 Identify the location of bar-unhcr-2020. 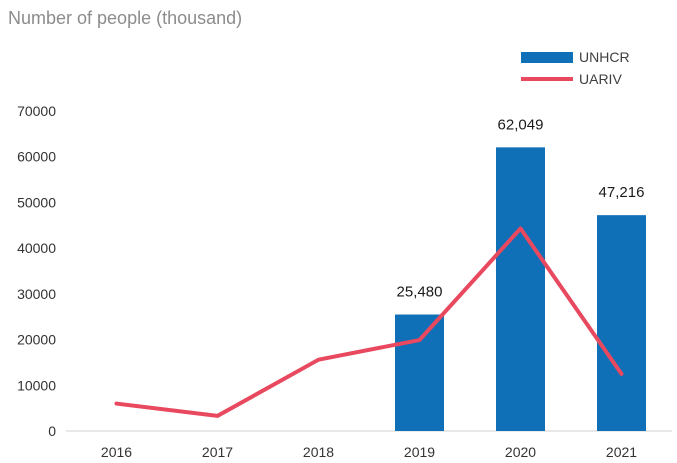
(520, 289).